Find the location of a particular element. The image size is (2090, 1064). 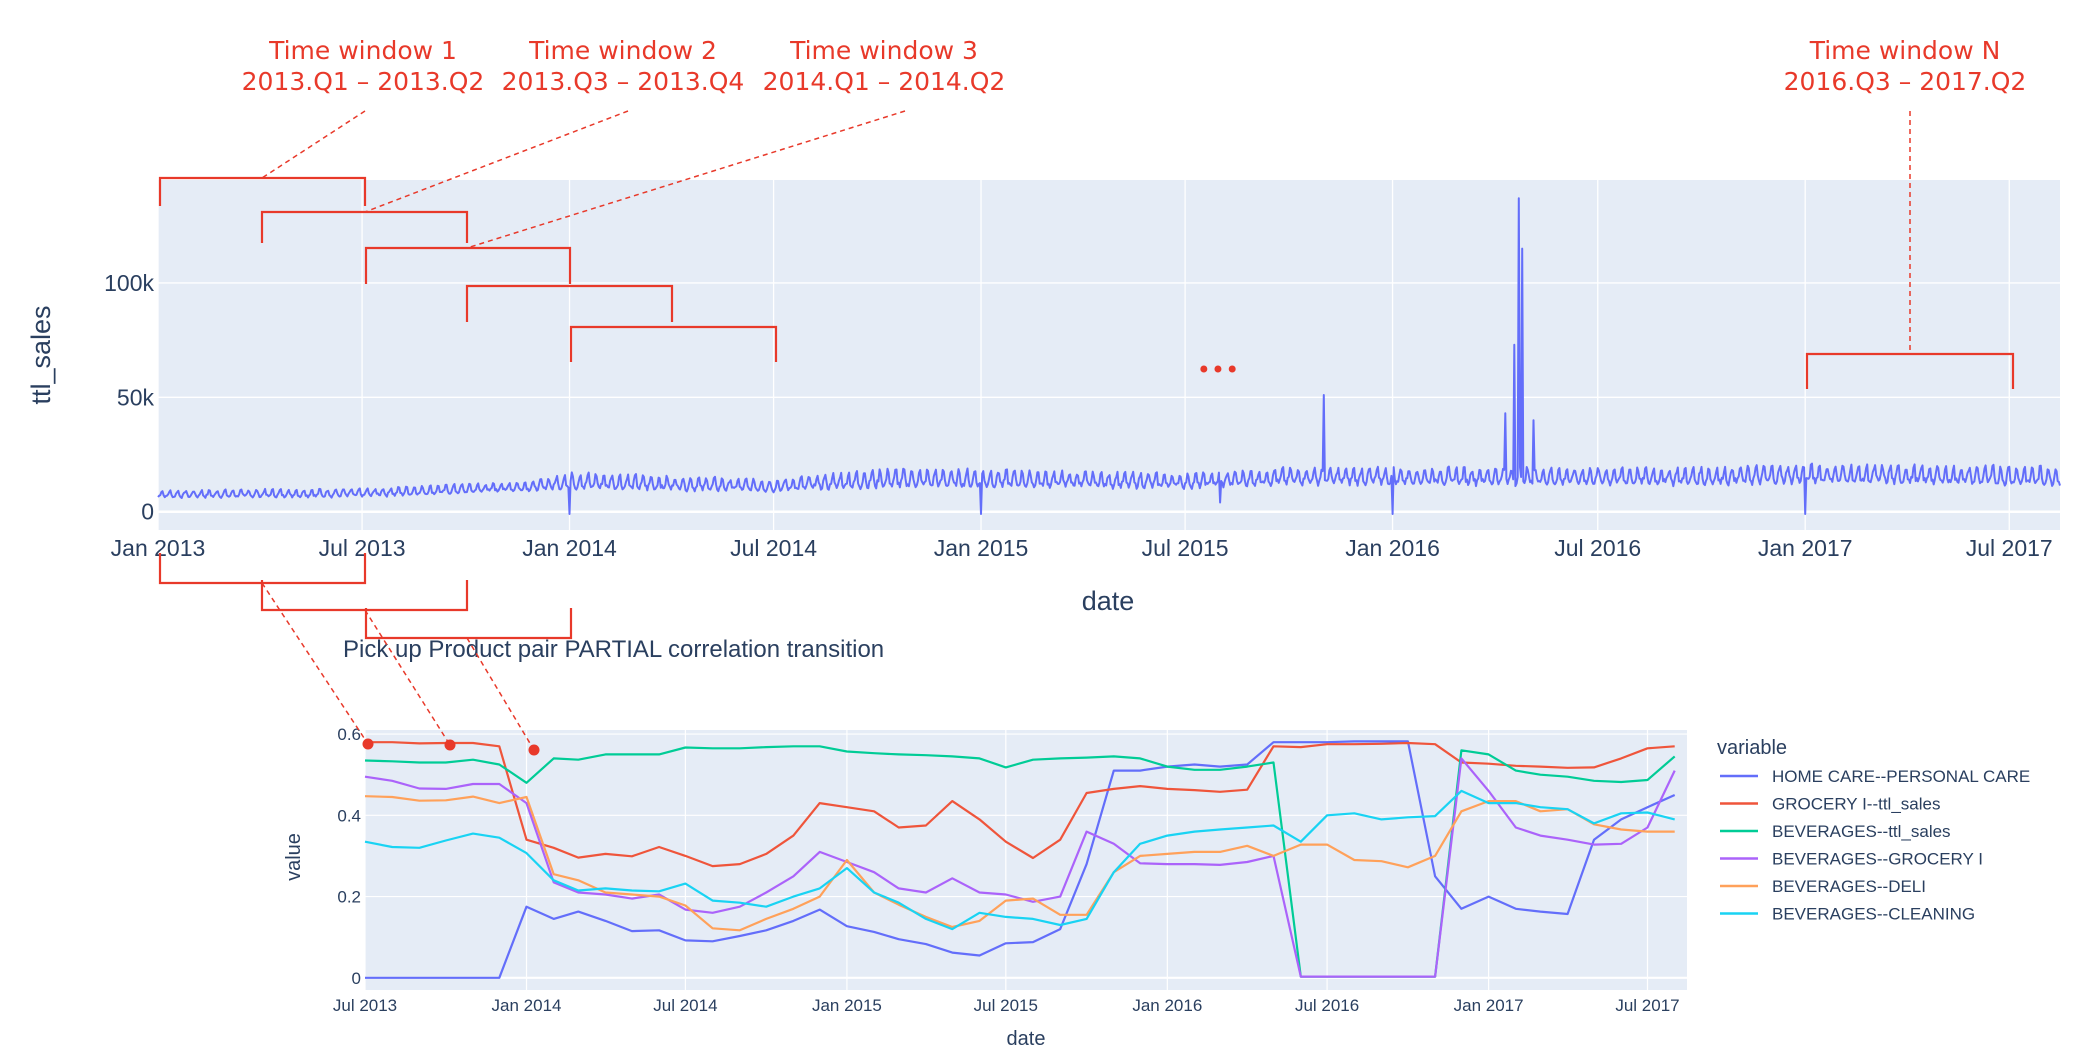

sales-y-tick-label: 0 is located at coordinates (147, 512).